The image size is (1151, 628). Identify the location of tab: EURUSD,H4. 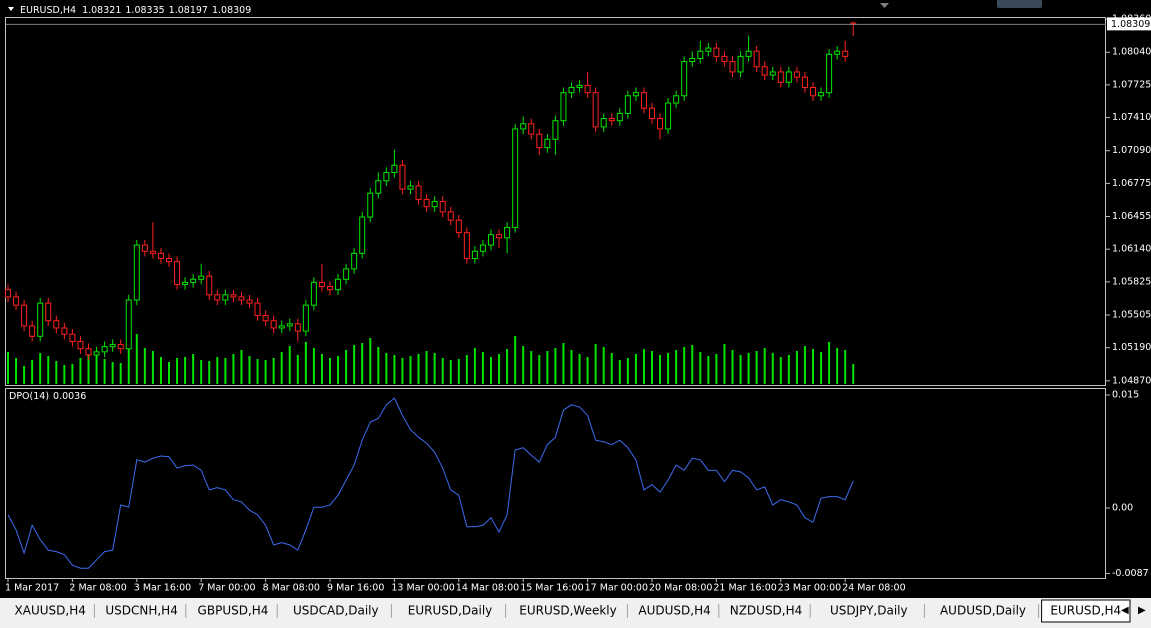
(1086, 611).